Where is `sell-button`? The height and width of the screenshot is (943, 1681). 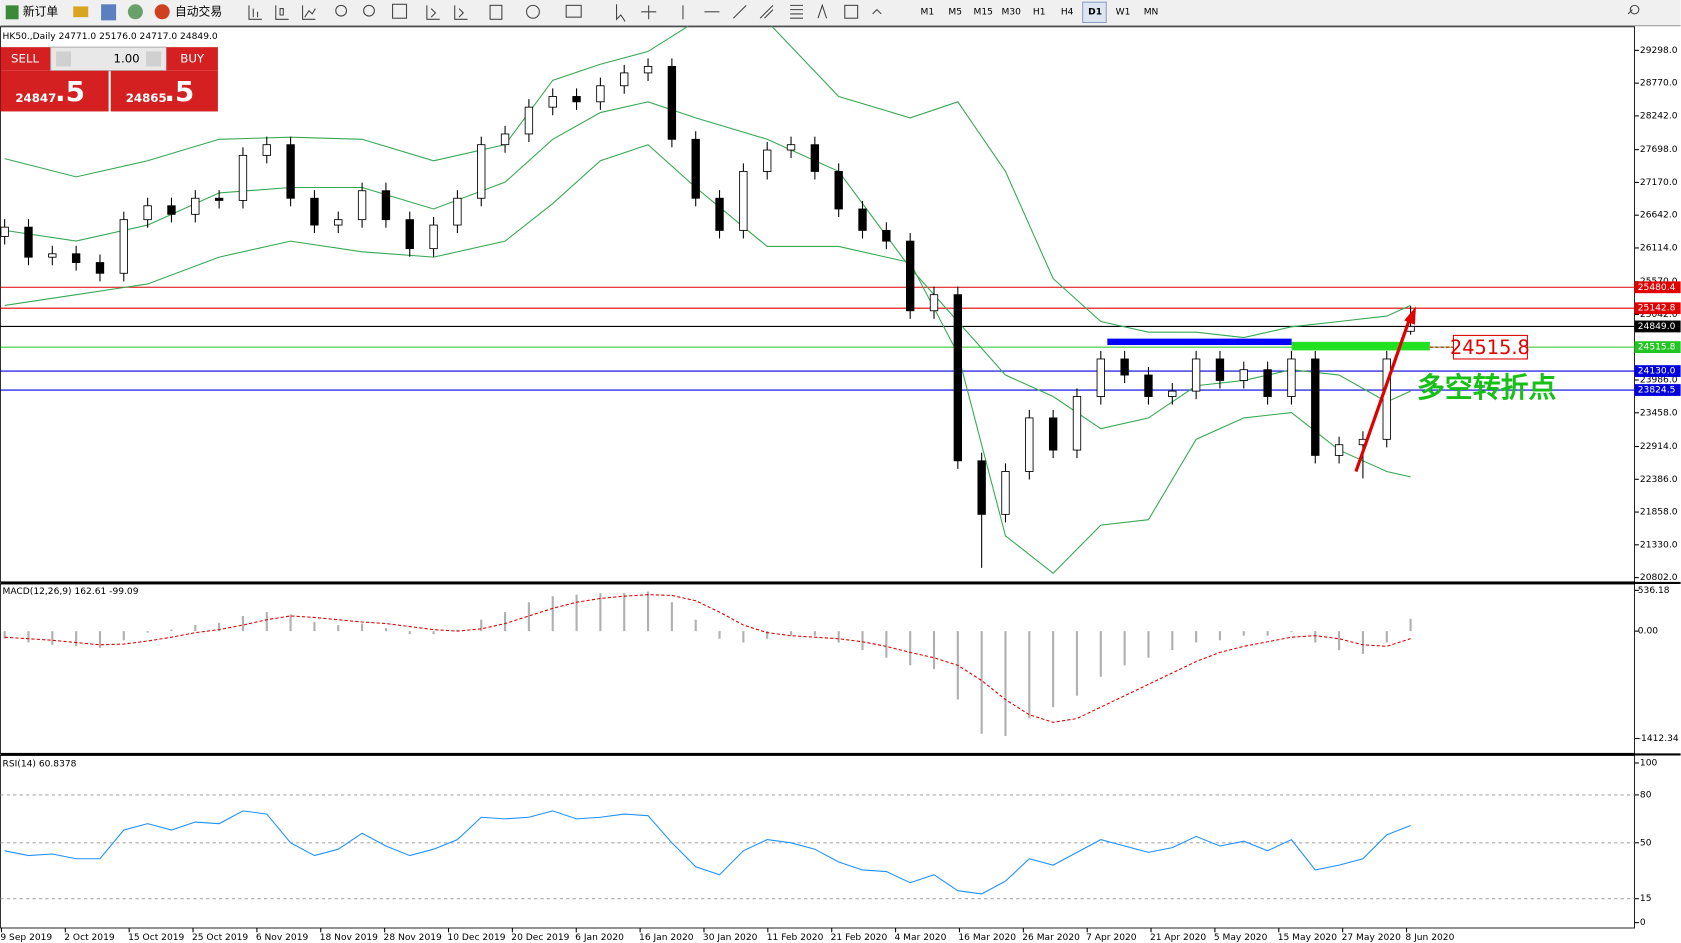 sell-button is located at coordinates (25, 59).